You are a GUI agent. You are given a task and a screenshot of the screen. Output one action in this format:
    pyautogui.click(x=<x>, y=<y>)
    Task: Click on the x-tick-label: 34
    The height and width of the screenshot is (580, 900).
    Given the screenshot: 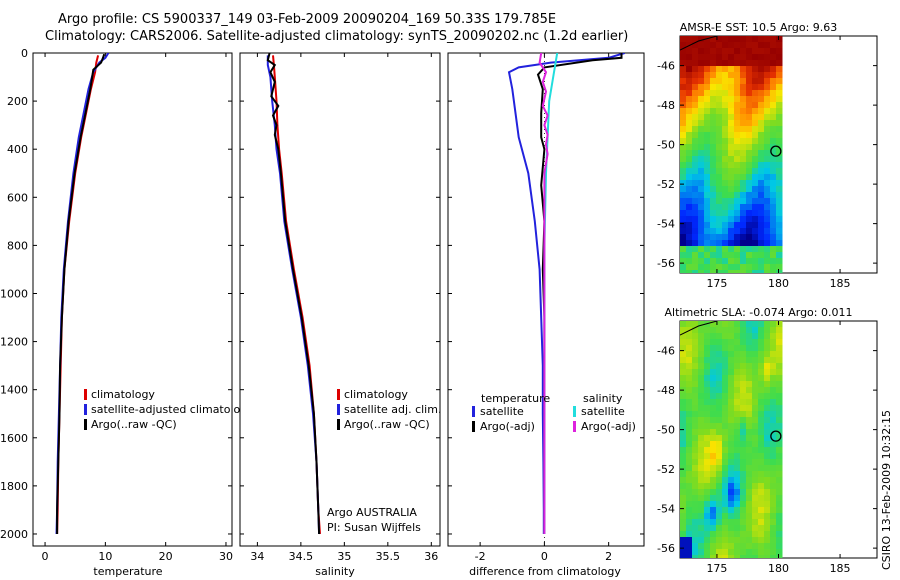 What is the action you would take?
    pyautogui.click(x=257, y=556)
    